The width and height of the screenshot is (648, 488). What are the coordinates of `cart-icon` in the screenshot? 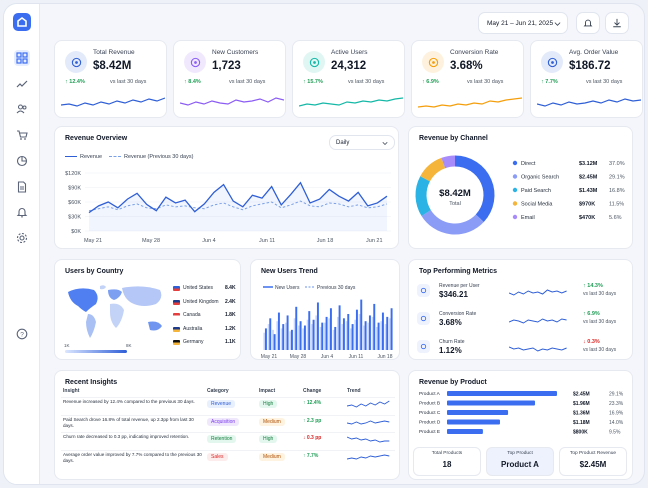 It's located at (22, 135).